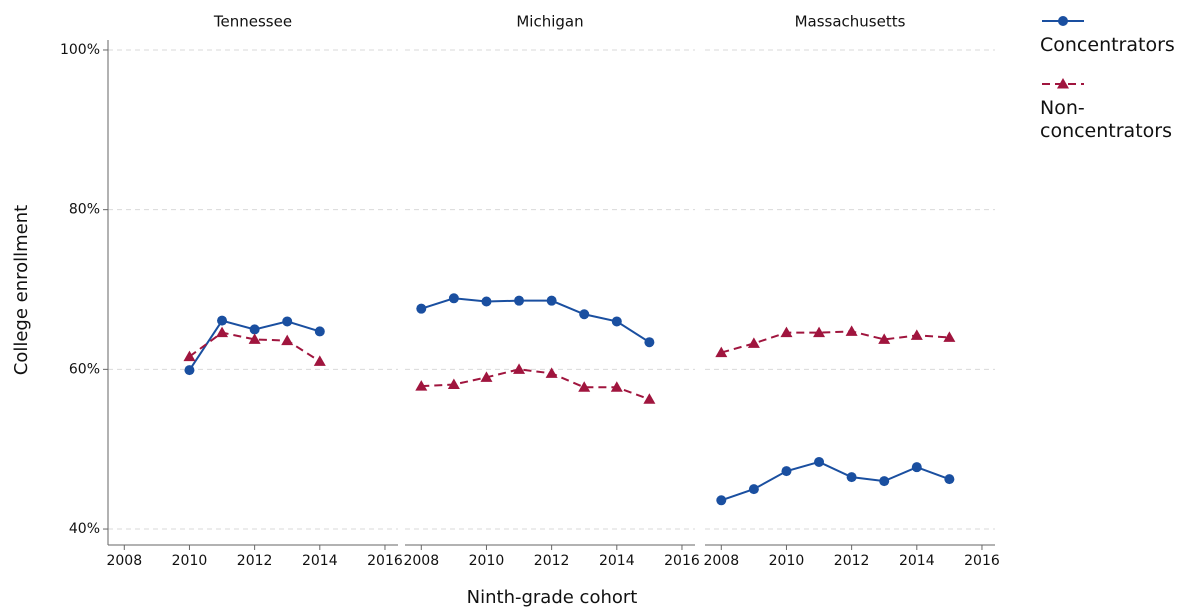 The height and width of the screenshot is (615, 1204). What do you see at coordinates (21, 290) in the screenshot?
I see `y-axis-label: College enrollment` at bounding box center [21, 290].